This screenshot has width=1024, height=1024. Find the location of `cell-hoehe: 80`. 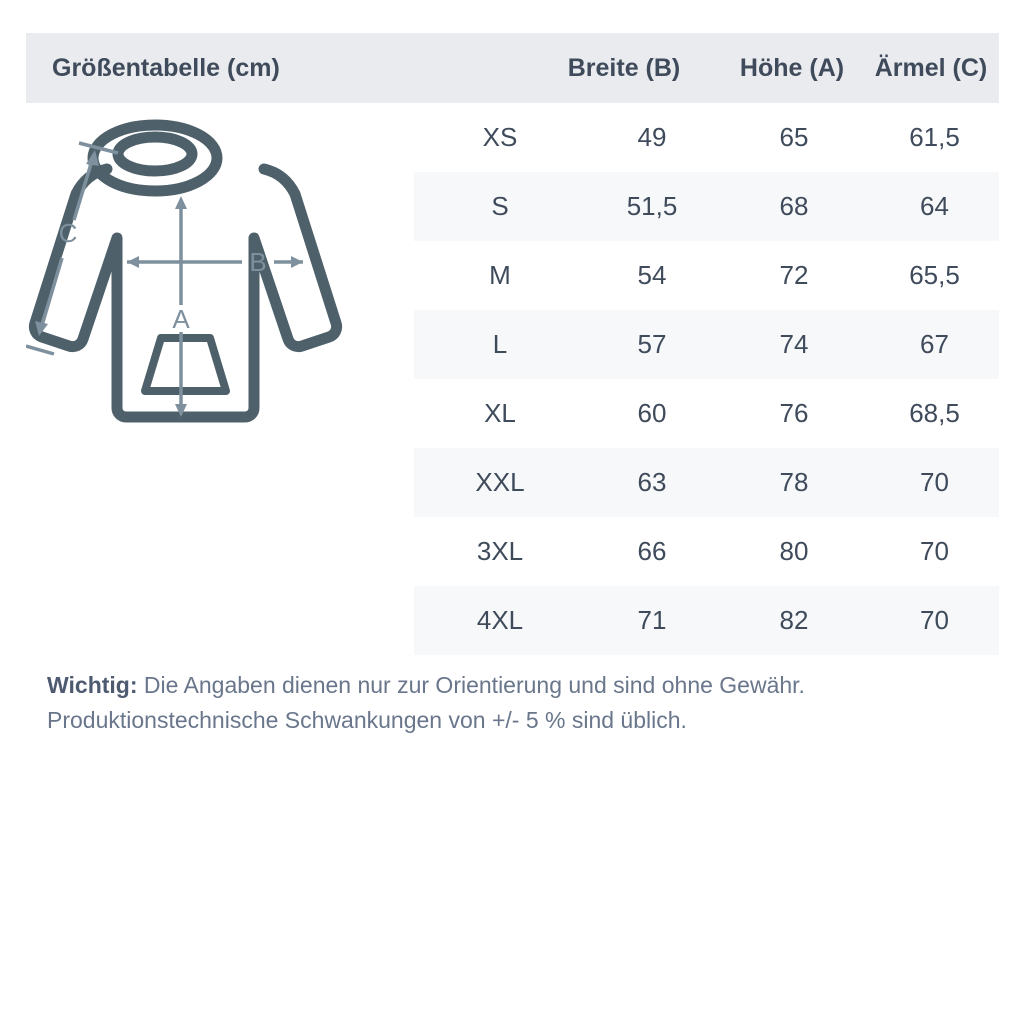

cell-hoehe: 80 is located at coordinates (794, 551).